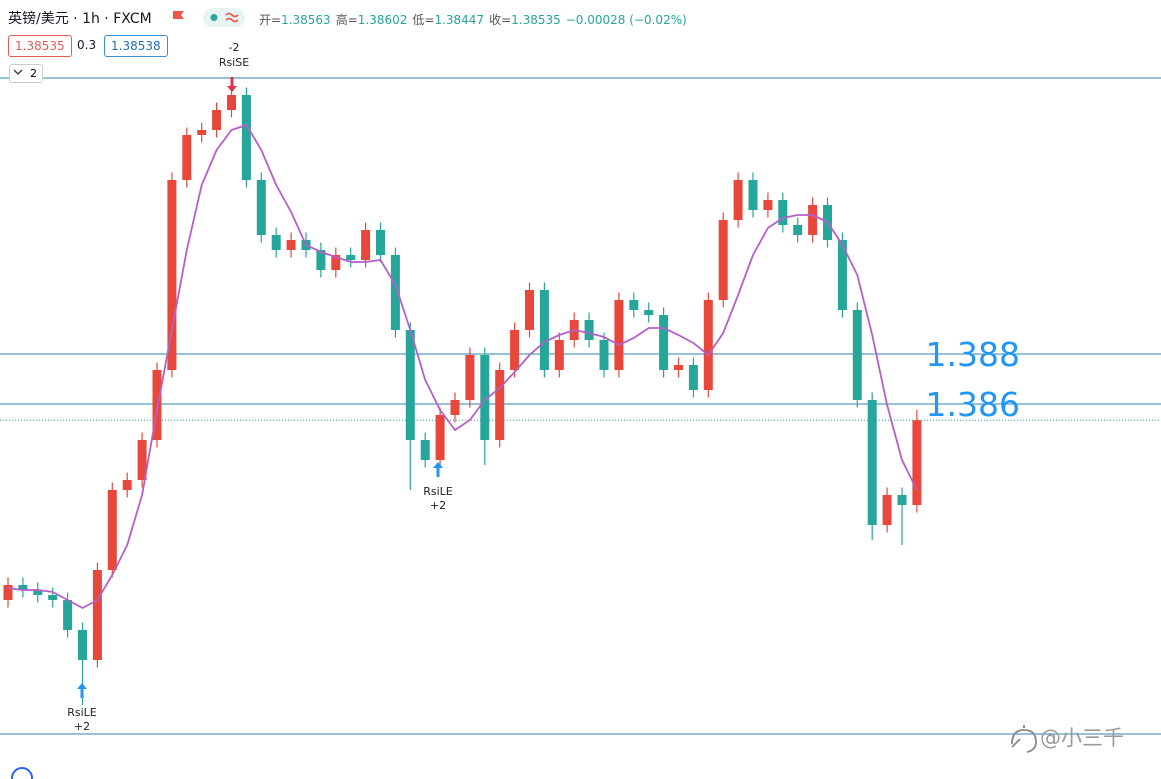 Image resolution: width=1161 pixels, height=779 pixels. What do you see at coordinates (306, 20) in the screenshot?
I see `ohlc-value: 1.38563` at bounding box center [306, 20].